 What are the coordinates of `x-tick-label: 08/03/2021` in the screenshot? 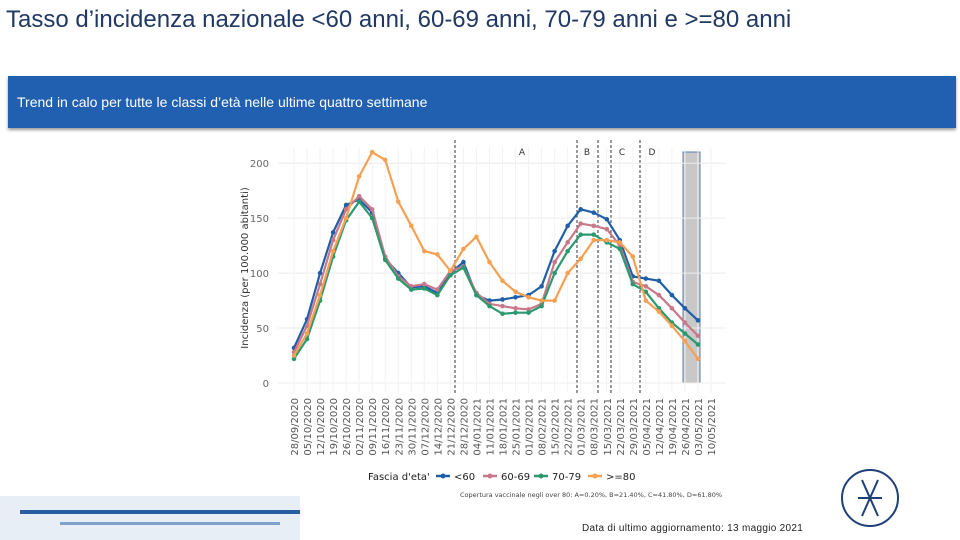 It's located at (595, 427).